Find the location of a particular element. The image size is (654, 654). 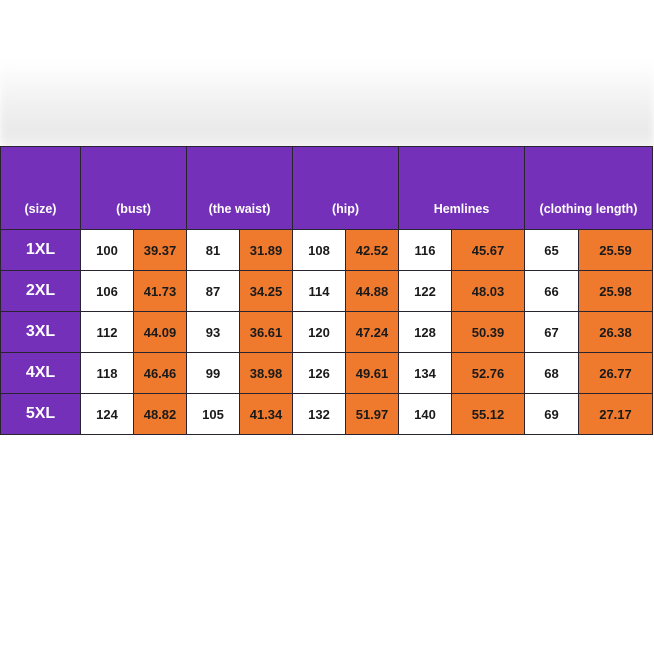

hip-inch: 49.61 is located at coordinates (372, 373).